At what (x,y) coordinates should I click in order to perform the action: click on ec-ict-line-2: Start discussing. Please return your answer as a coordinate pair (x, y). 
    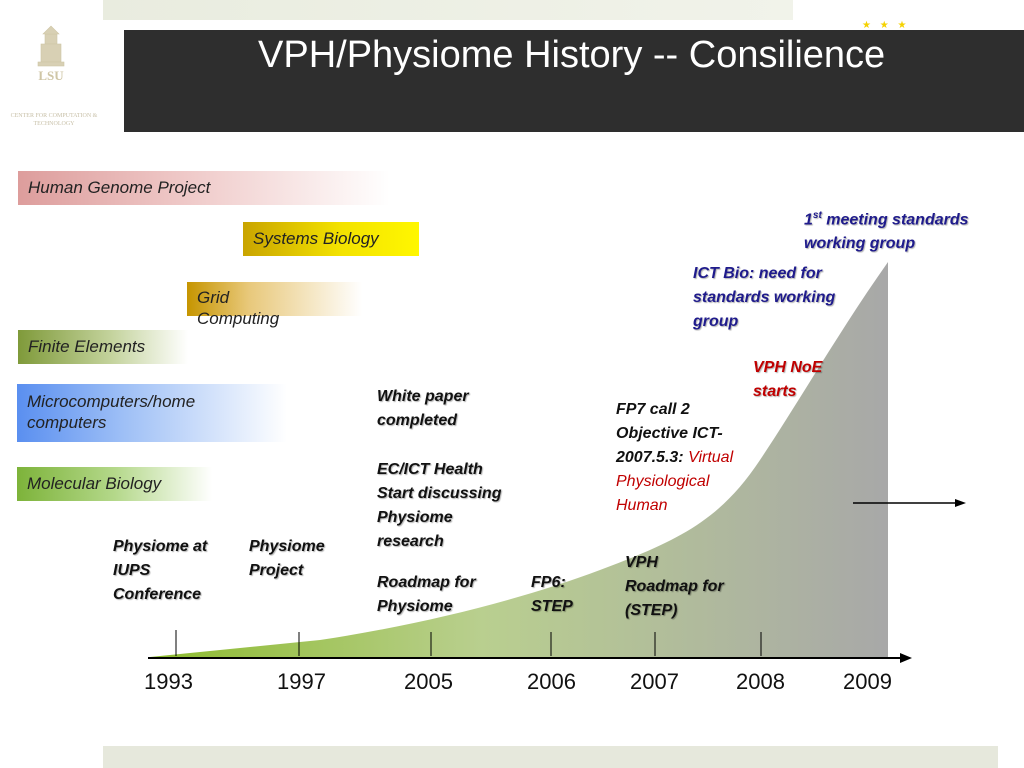
    Looking at the image, I should click on (439, 493).